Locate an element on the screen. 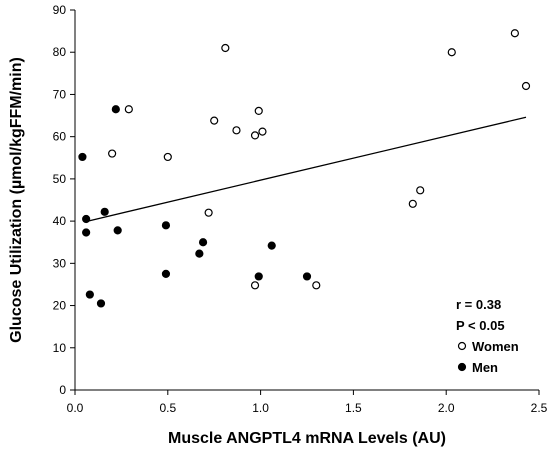 This screenshot has height=451, width=550. legend-men-marker is located at coordinates (462, 367).